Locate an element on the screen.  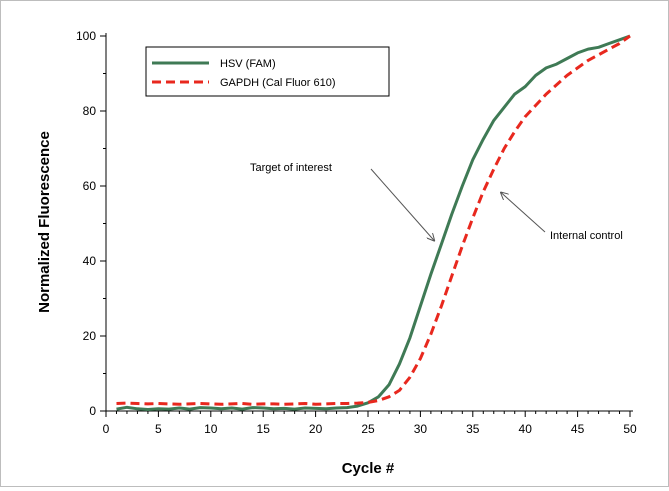
y-tick-label: 40 is located at coordinates (90, 261).